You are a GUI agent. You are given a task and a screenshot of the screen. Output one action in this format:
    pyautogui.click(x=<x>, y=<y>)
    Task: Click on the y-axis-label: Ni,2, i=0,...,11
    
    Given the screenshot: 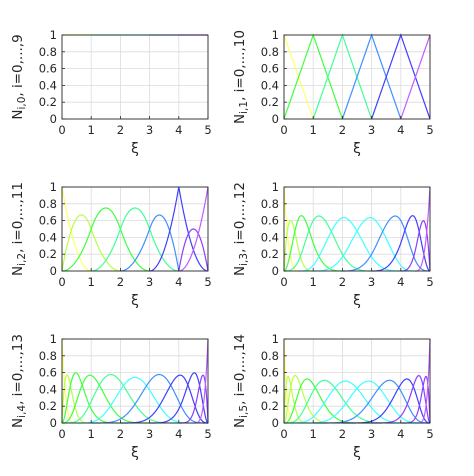 What is the action you would take?
    pyautogui.click(x=19, y=229)
    